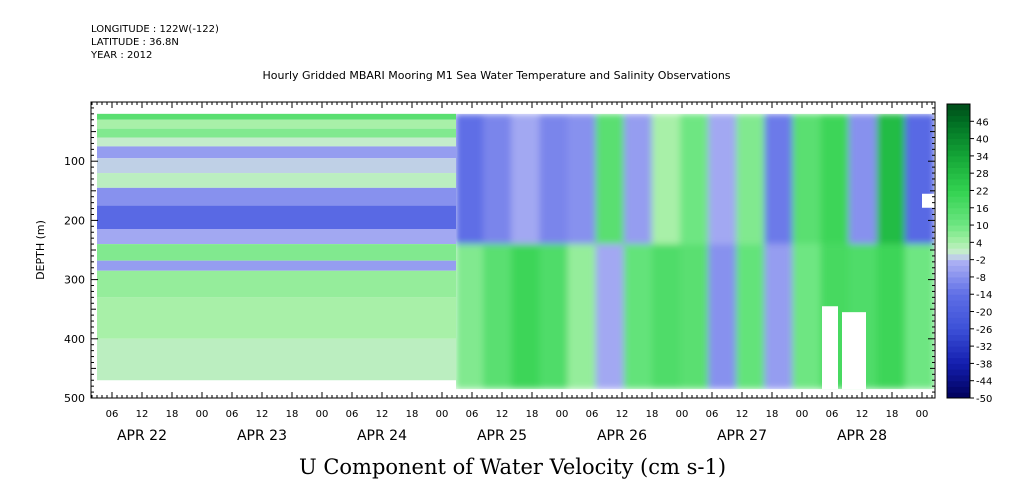  I want to click on colorbar-label: -50, so click(984, 399).